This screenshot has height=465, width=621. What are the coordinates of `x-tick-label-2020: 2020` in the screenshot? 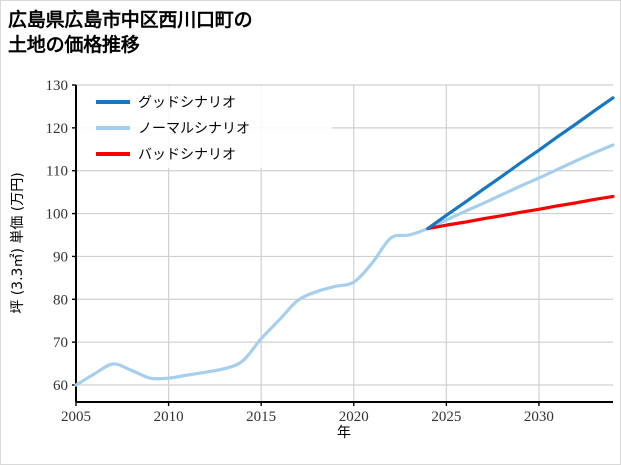 It's located at (354, 417).